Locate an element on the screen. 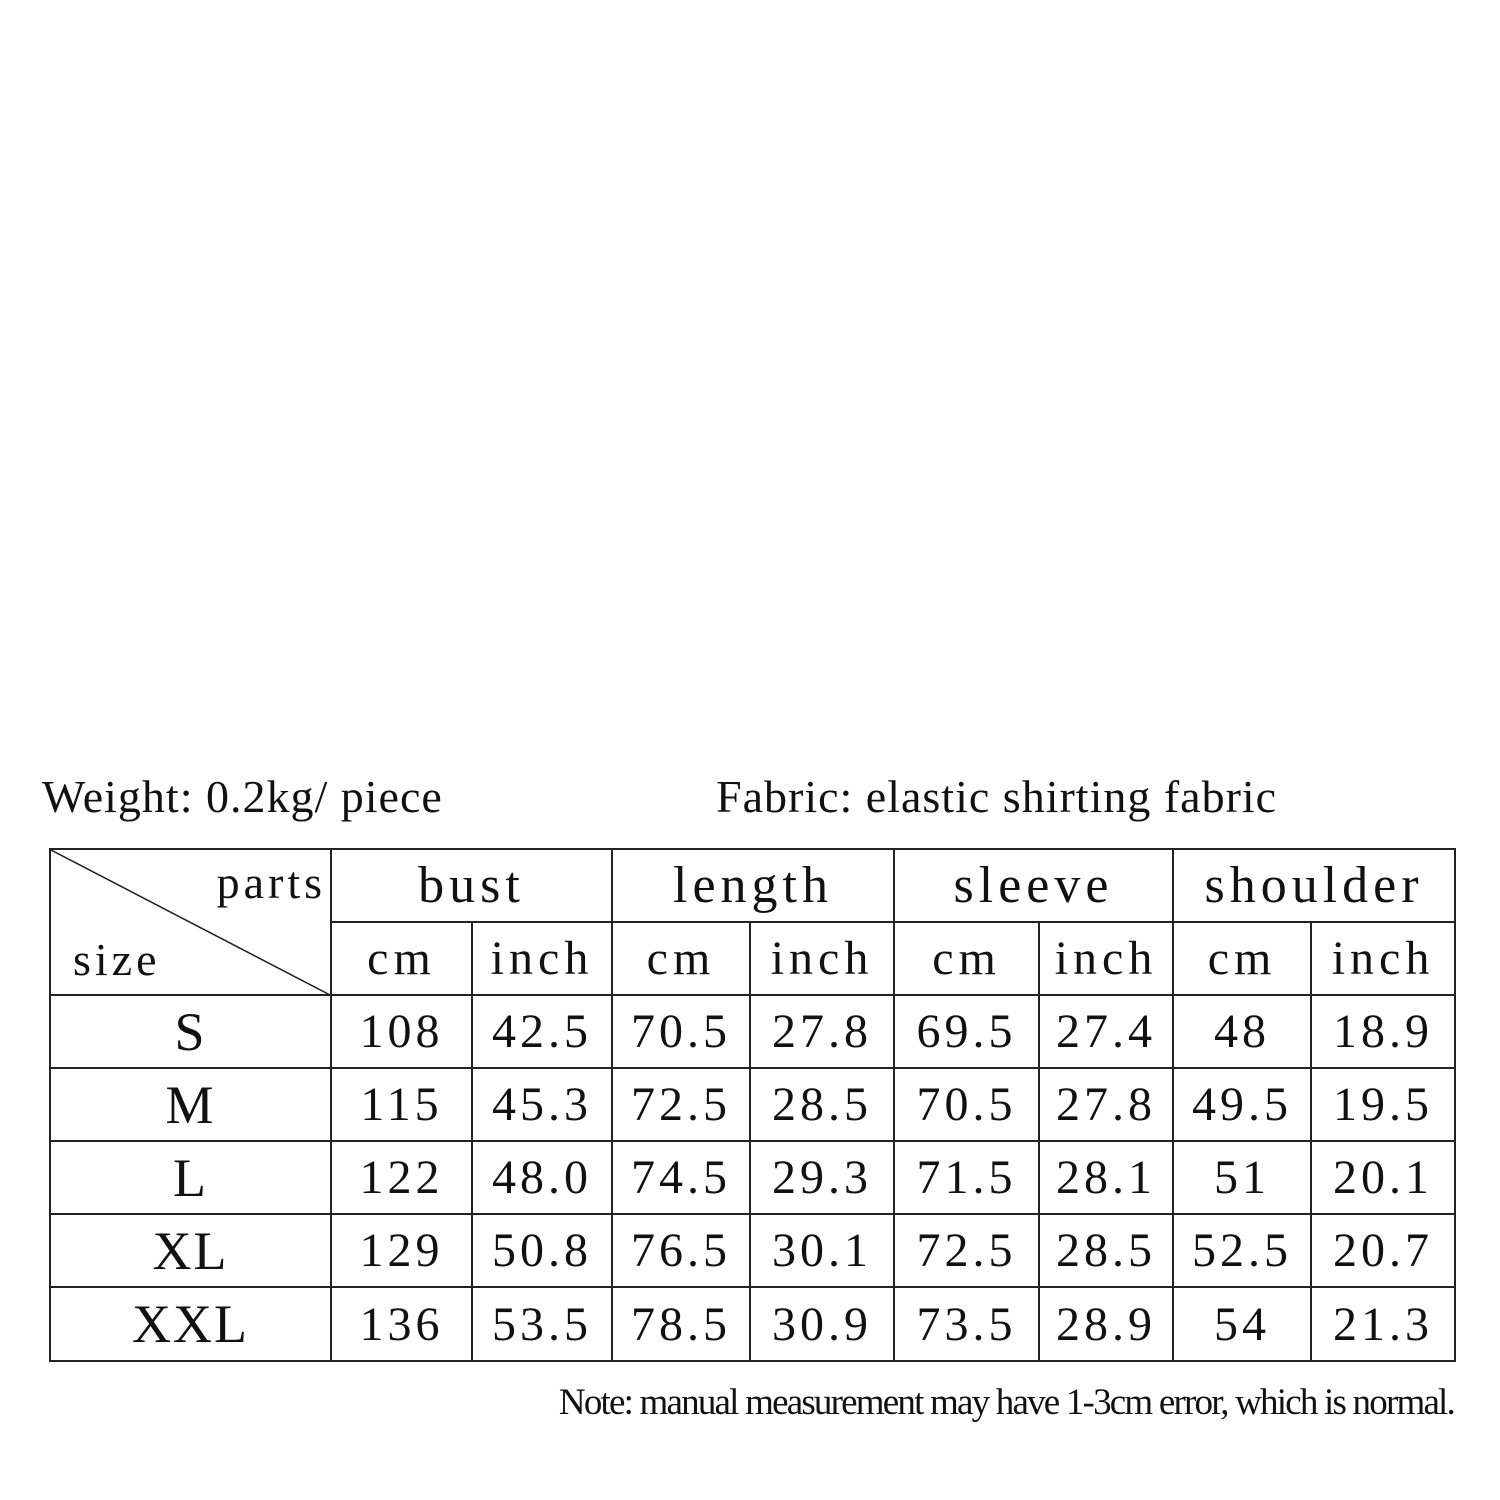 This screenshot has width=1500, height=1500. value-cell: 129 is located at coordinates (401, 1250).